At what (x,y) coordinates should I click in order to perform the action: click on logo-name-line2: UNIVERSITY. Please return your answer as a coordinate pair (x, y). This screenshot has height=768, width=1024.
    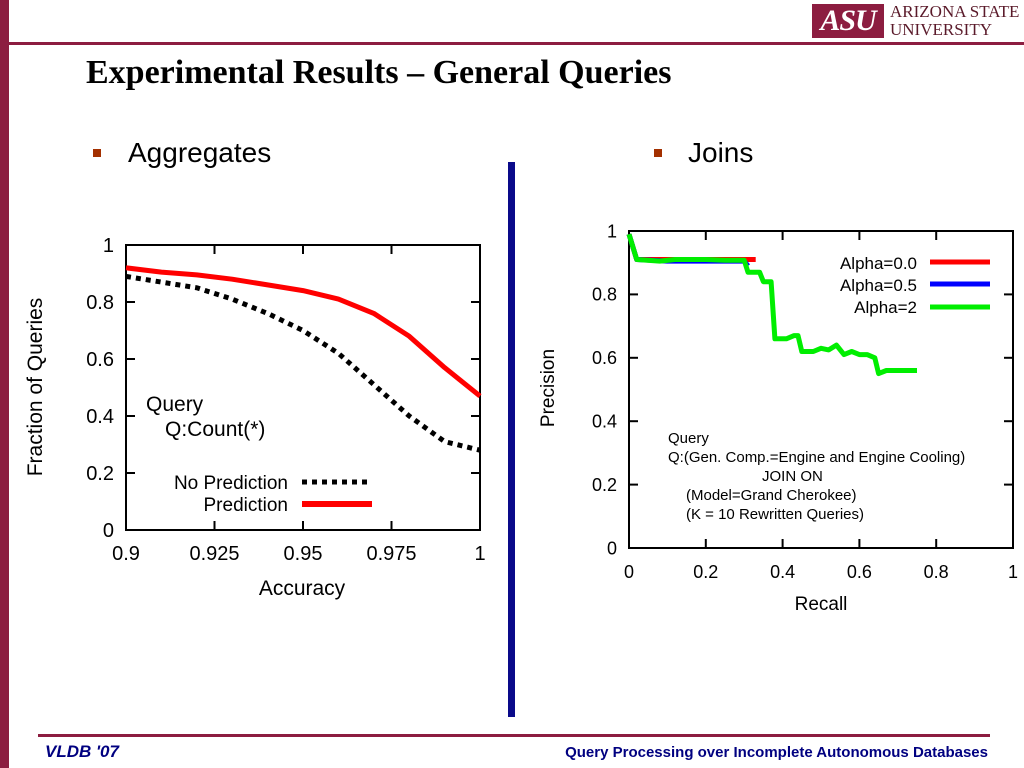
    Looking at the image, I should click on (941, 29).